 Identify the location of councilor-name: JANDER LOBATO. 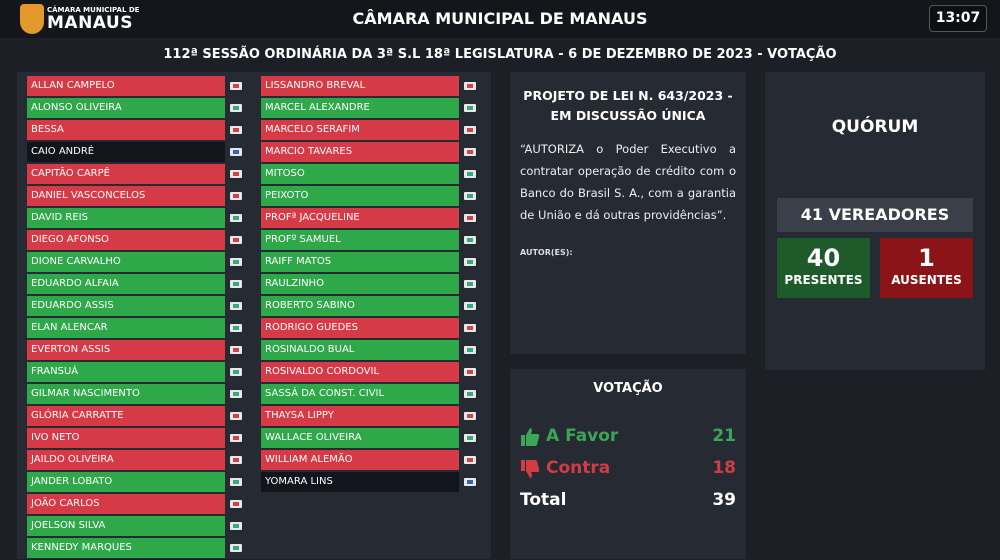
(126, 482).